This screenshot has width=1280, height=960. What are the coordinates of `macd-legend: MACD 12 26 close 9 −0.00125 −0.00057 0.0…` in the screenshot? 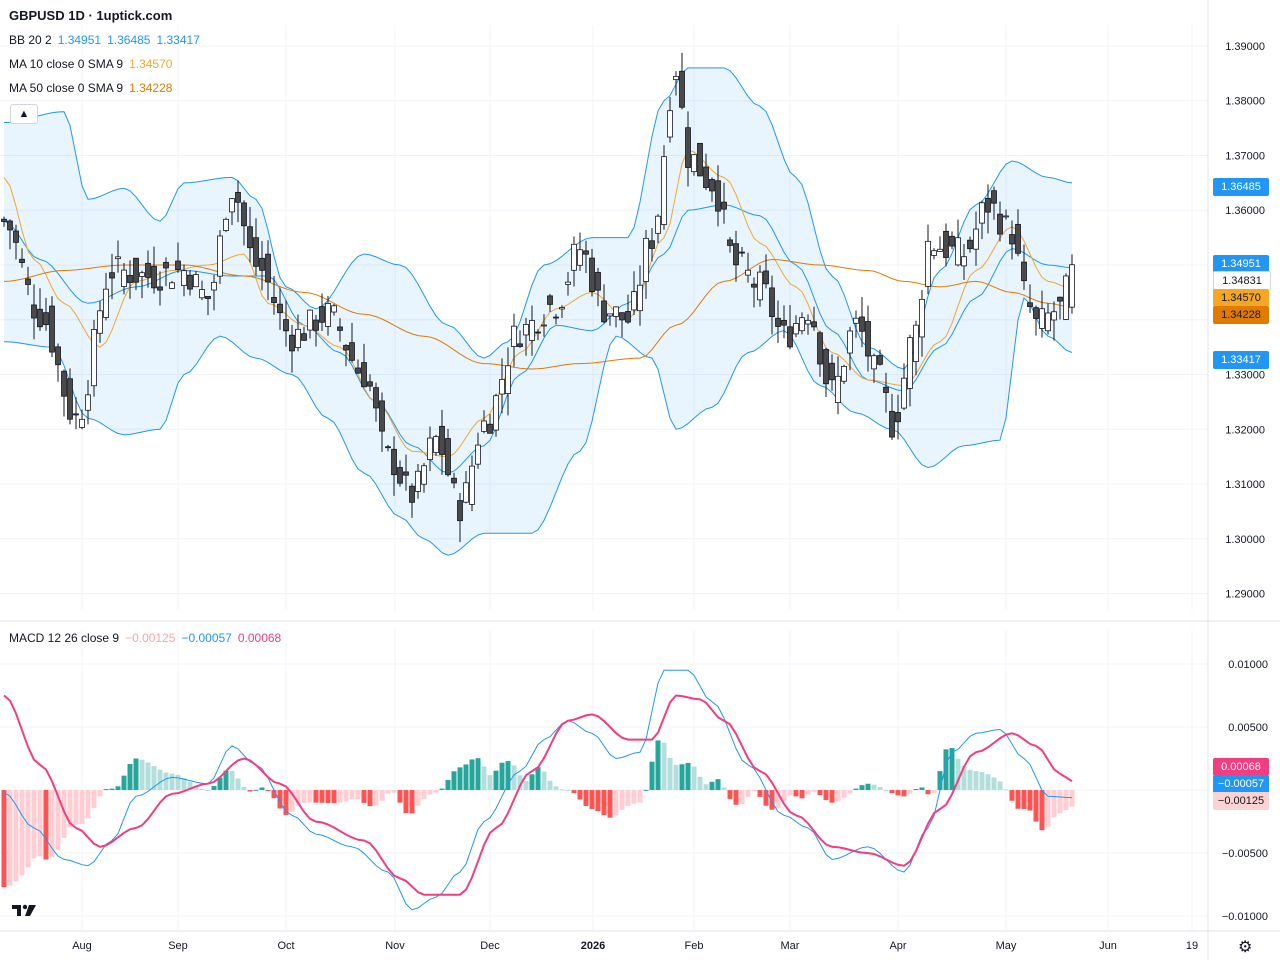 It's located at (145, 638).